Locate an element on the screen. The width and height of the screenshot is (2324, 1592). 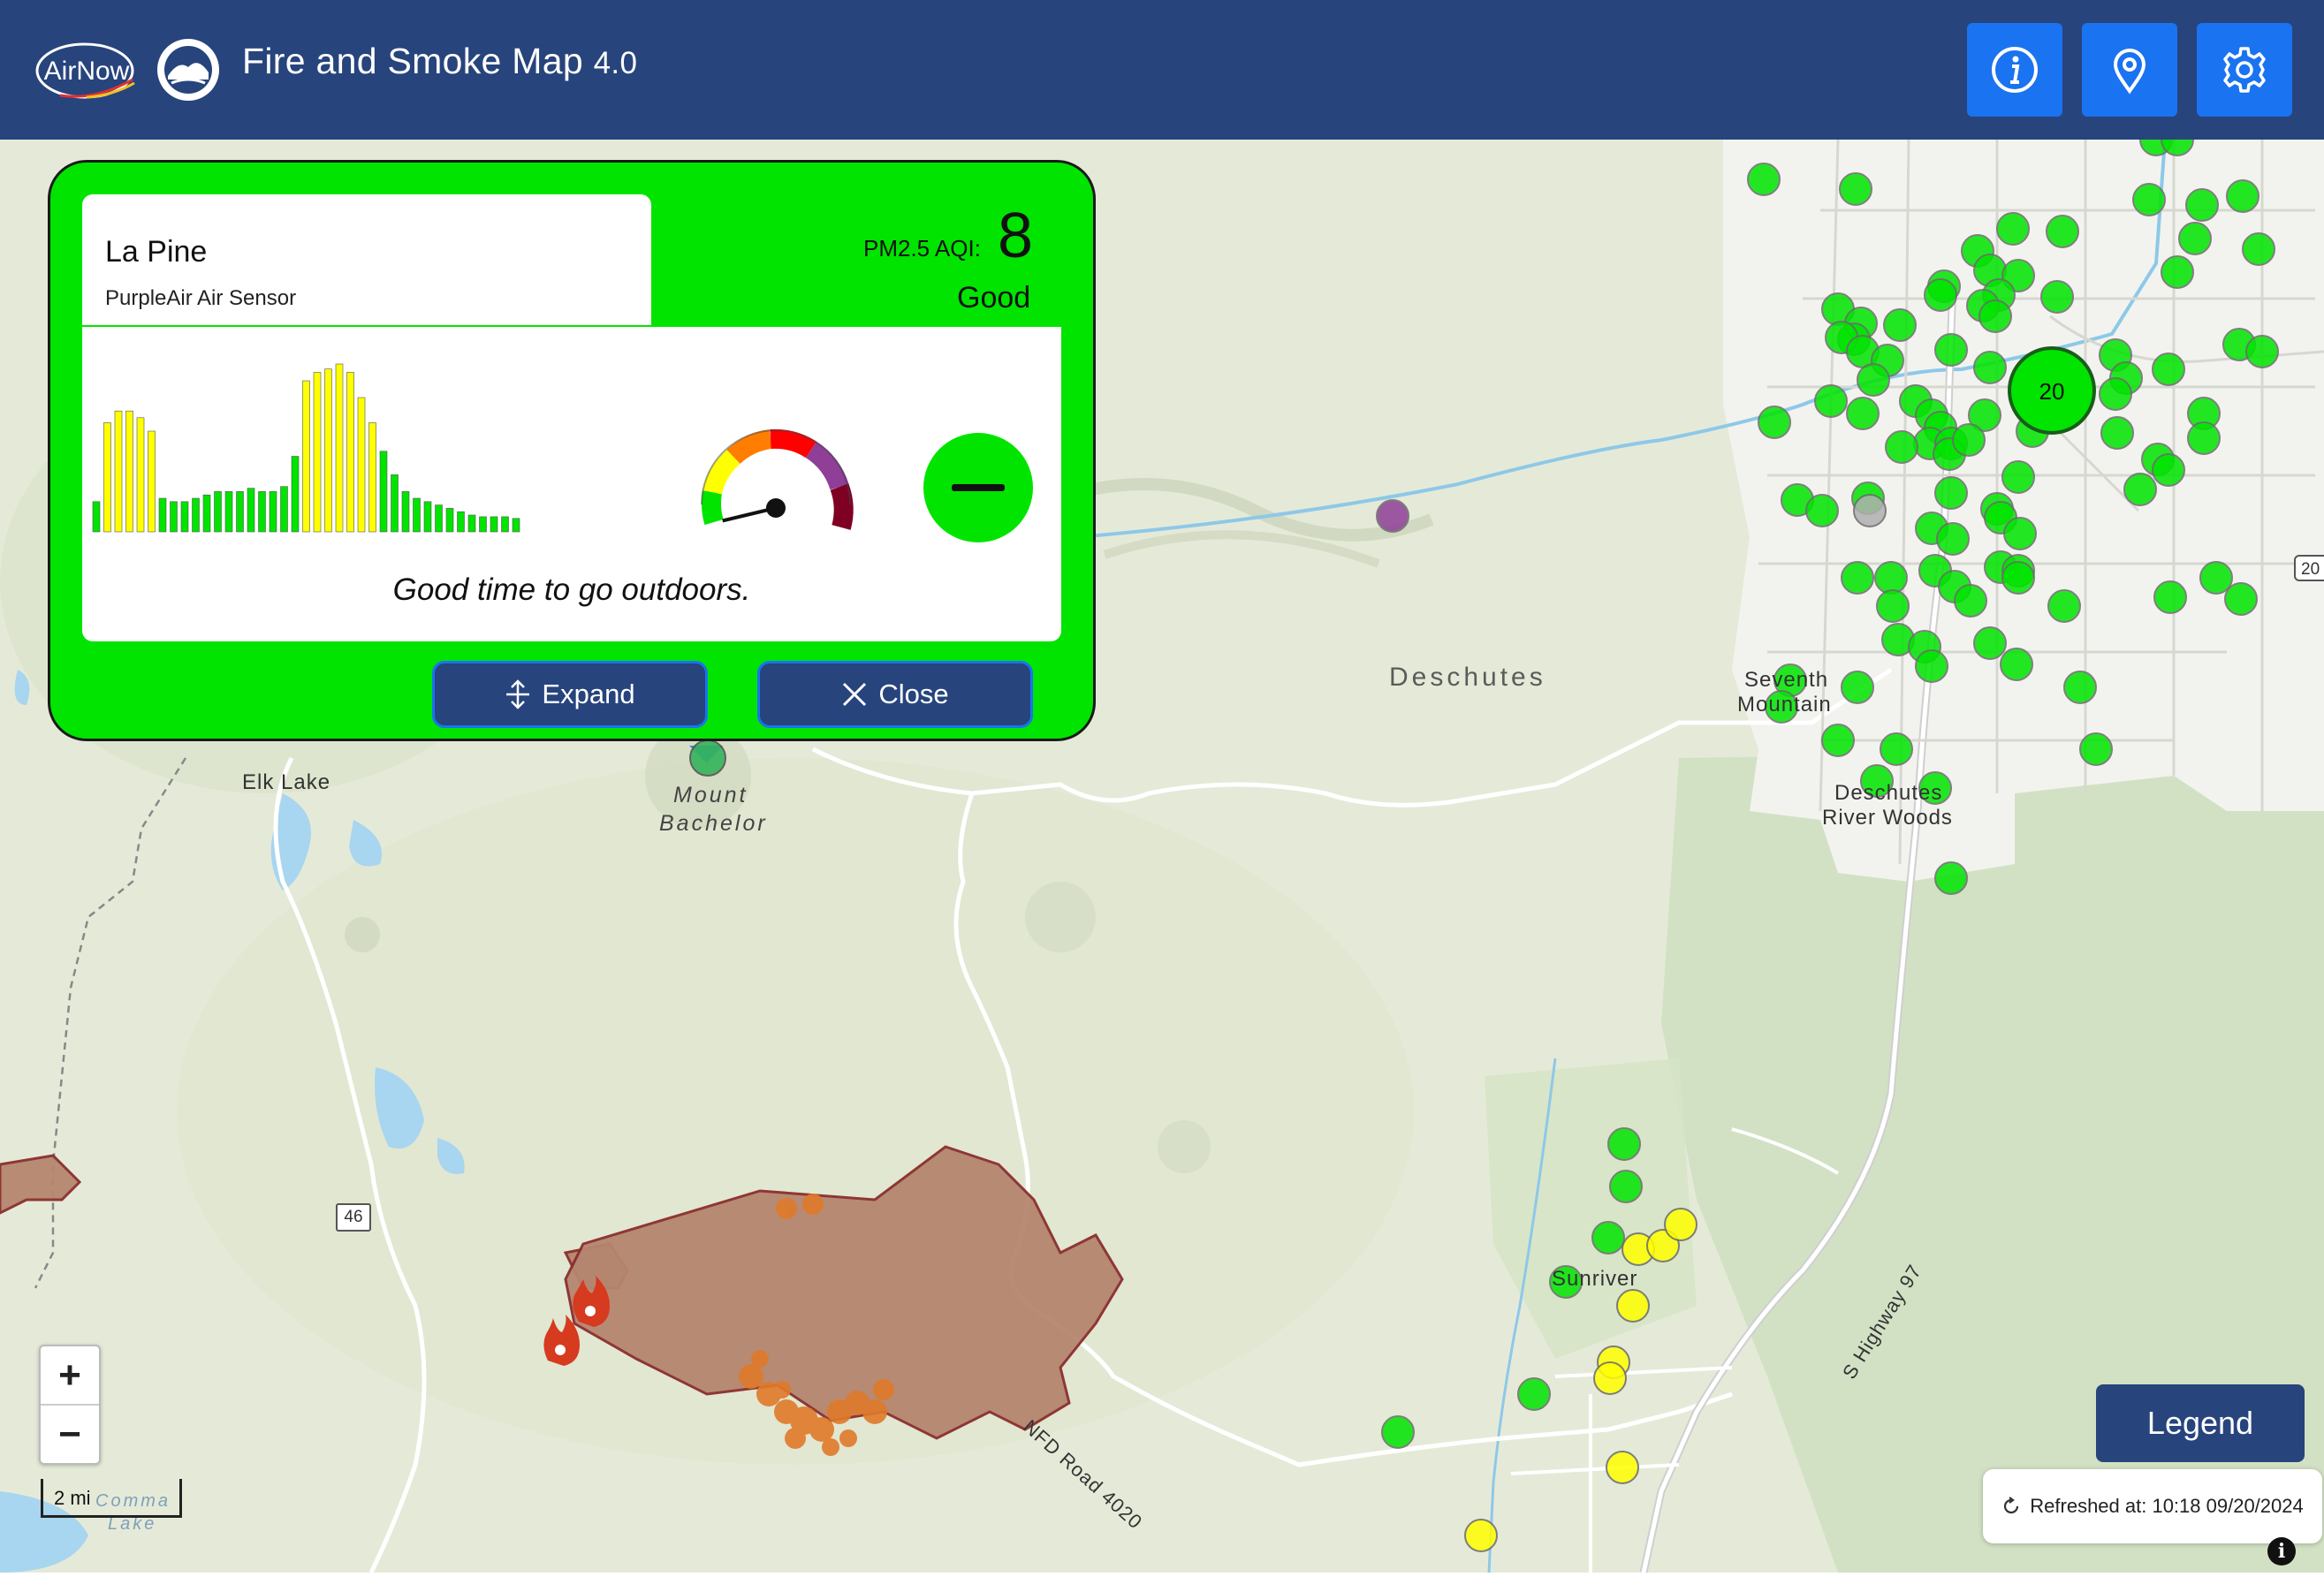
fire-icon is located at coordinates (591, 1301).